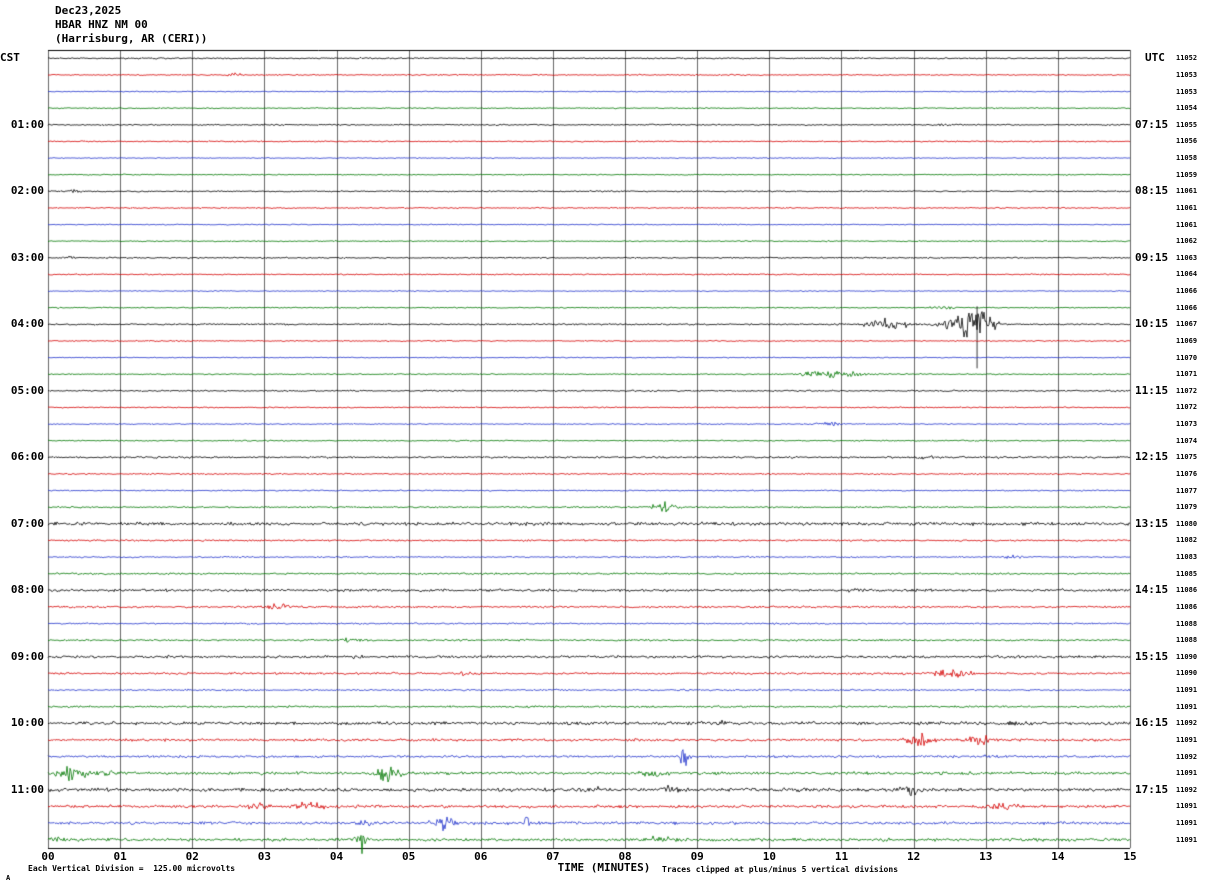 The image size is (1210, 886). Describe the element at coordinates (8, 878) in the screenshot. I see `corner-mark: A` at that location.